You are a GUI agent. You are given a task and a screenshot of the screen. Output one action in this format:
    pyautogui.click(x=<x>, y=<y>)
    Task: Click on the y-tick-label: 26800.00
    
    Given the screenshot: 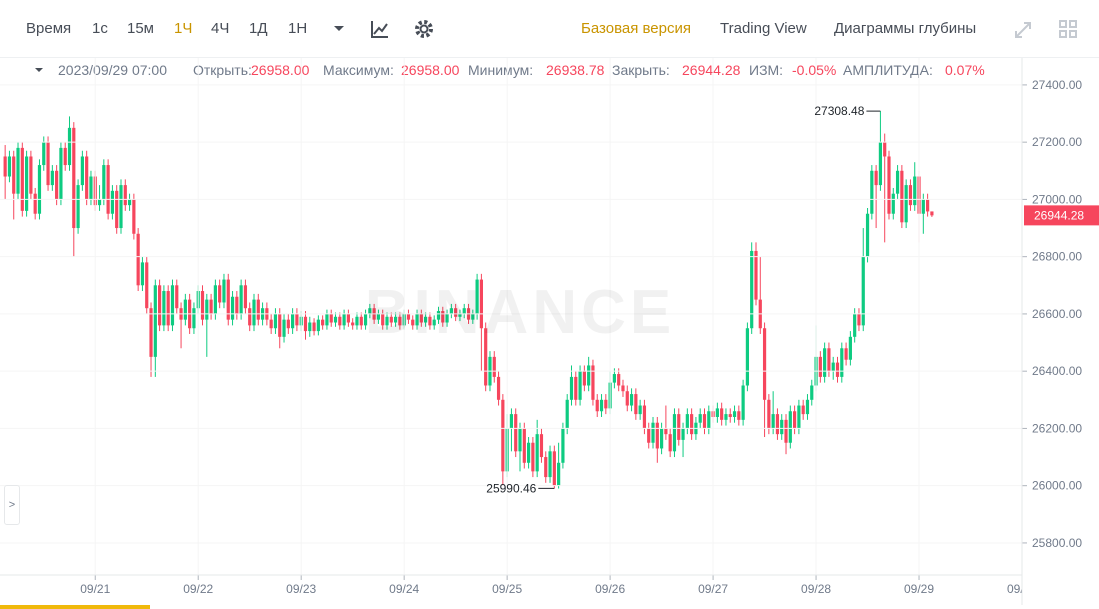 What is the action you would take?
    pyautogui.click(x=1057, y=257)
    